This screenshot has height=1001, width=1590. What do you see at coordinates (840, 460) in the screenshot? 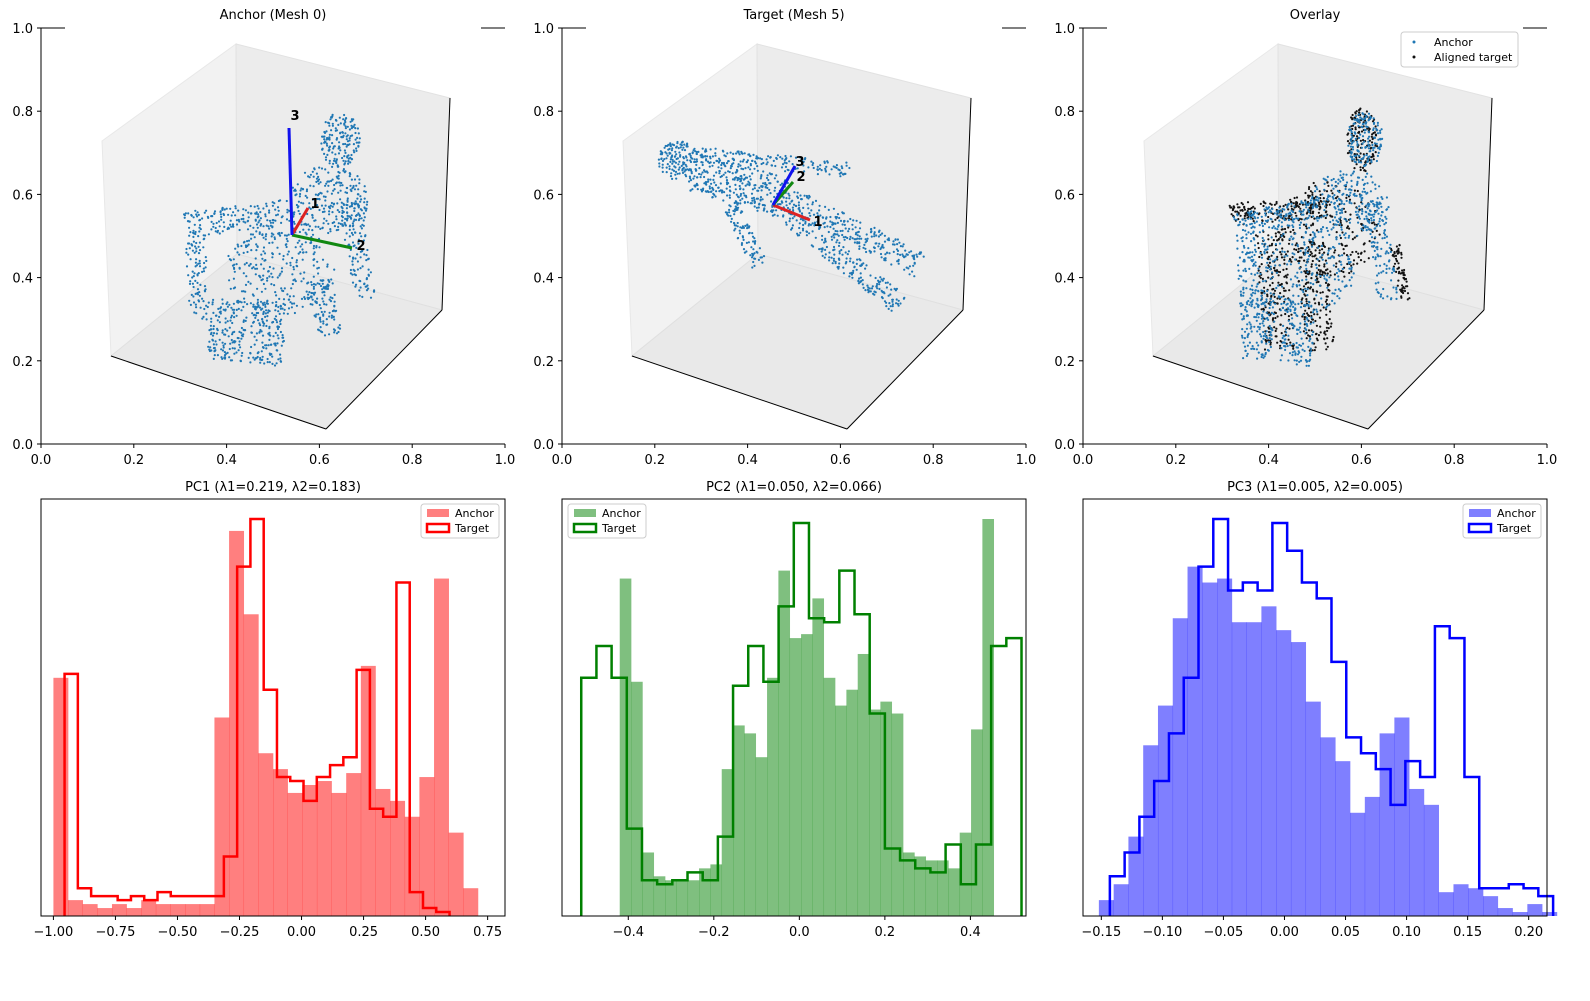
I see `x-tick-label: 0.6` at bounding box center [840, 460].